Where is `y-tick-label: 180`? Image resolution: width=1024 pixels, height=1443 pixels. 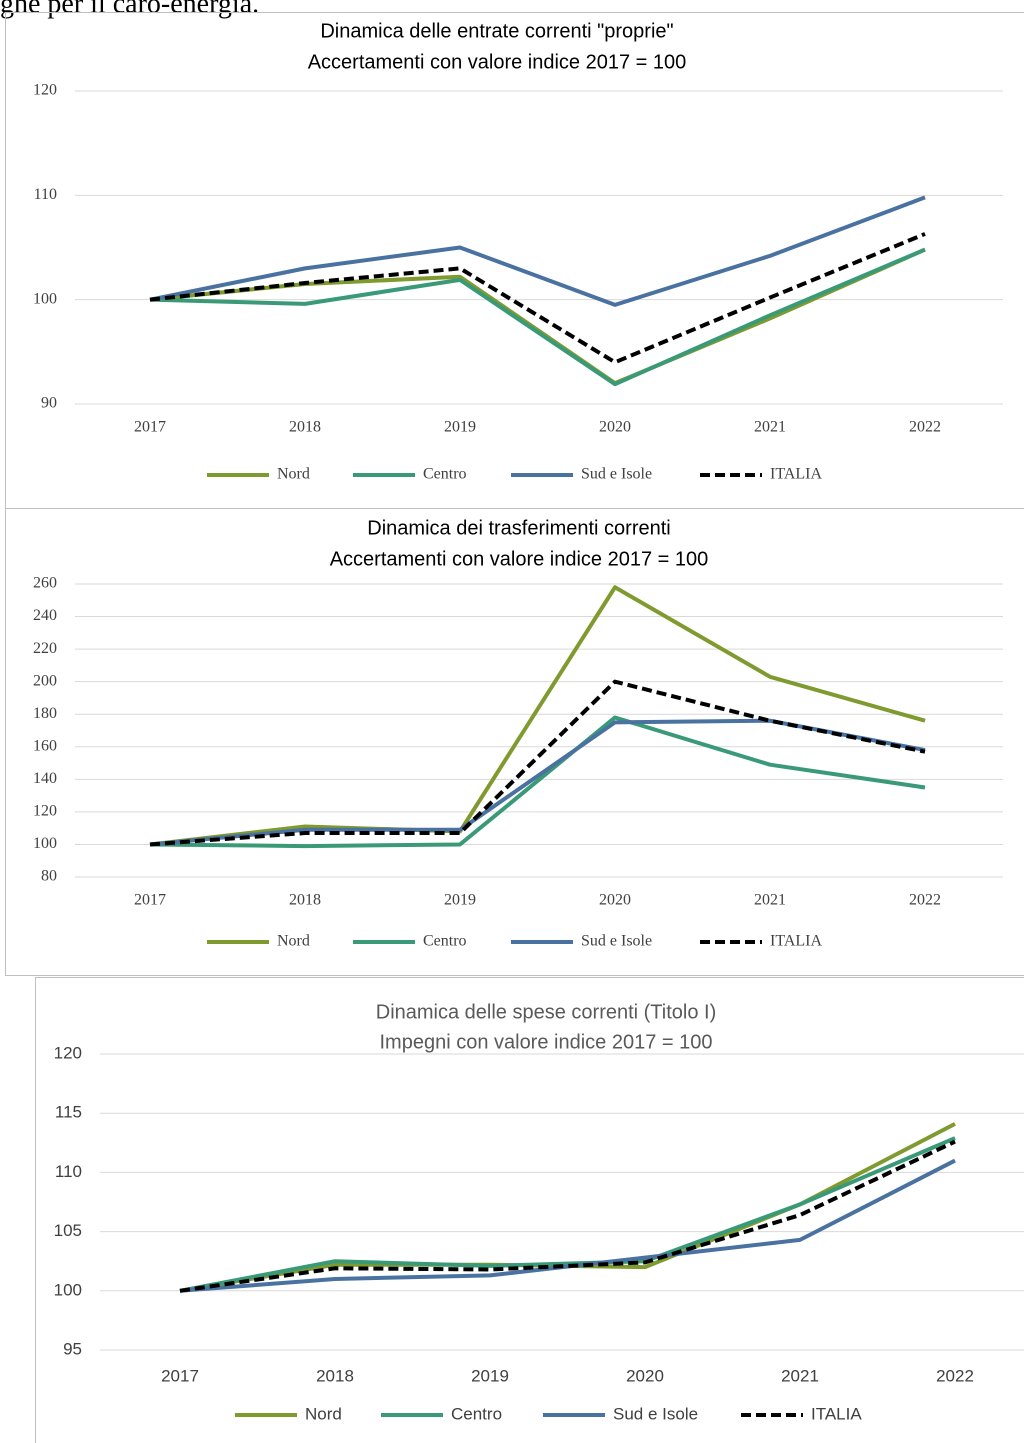
y-tick-label: 180 is located at coordinates (45, 713).